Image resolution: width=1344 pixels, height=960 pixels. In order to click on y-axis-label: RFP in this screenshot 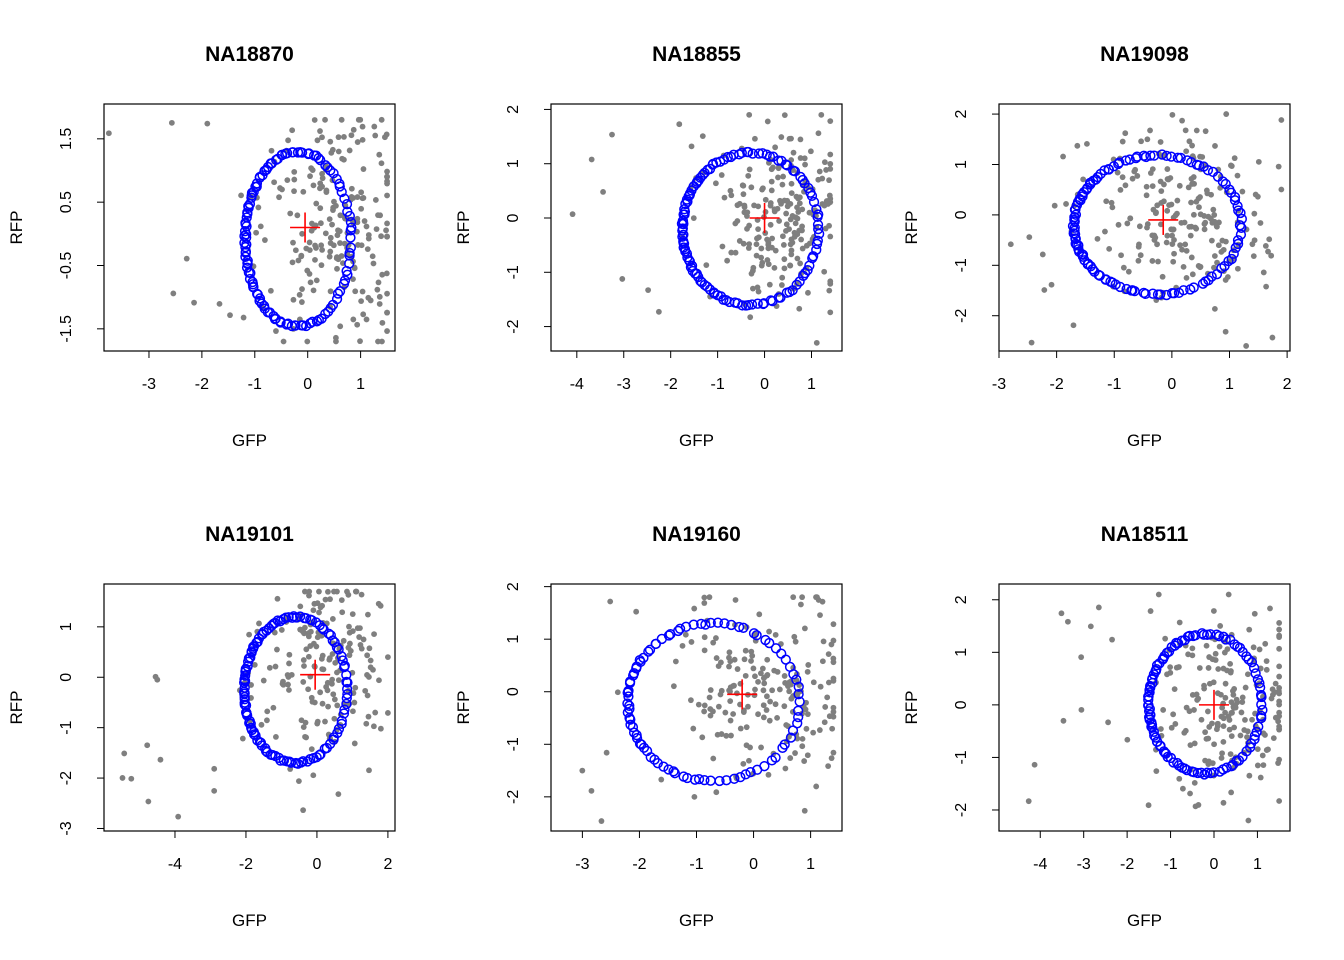, I will do `click(911, 708)`.